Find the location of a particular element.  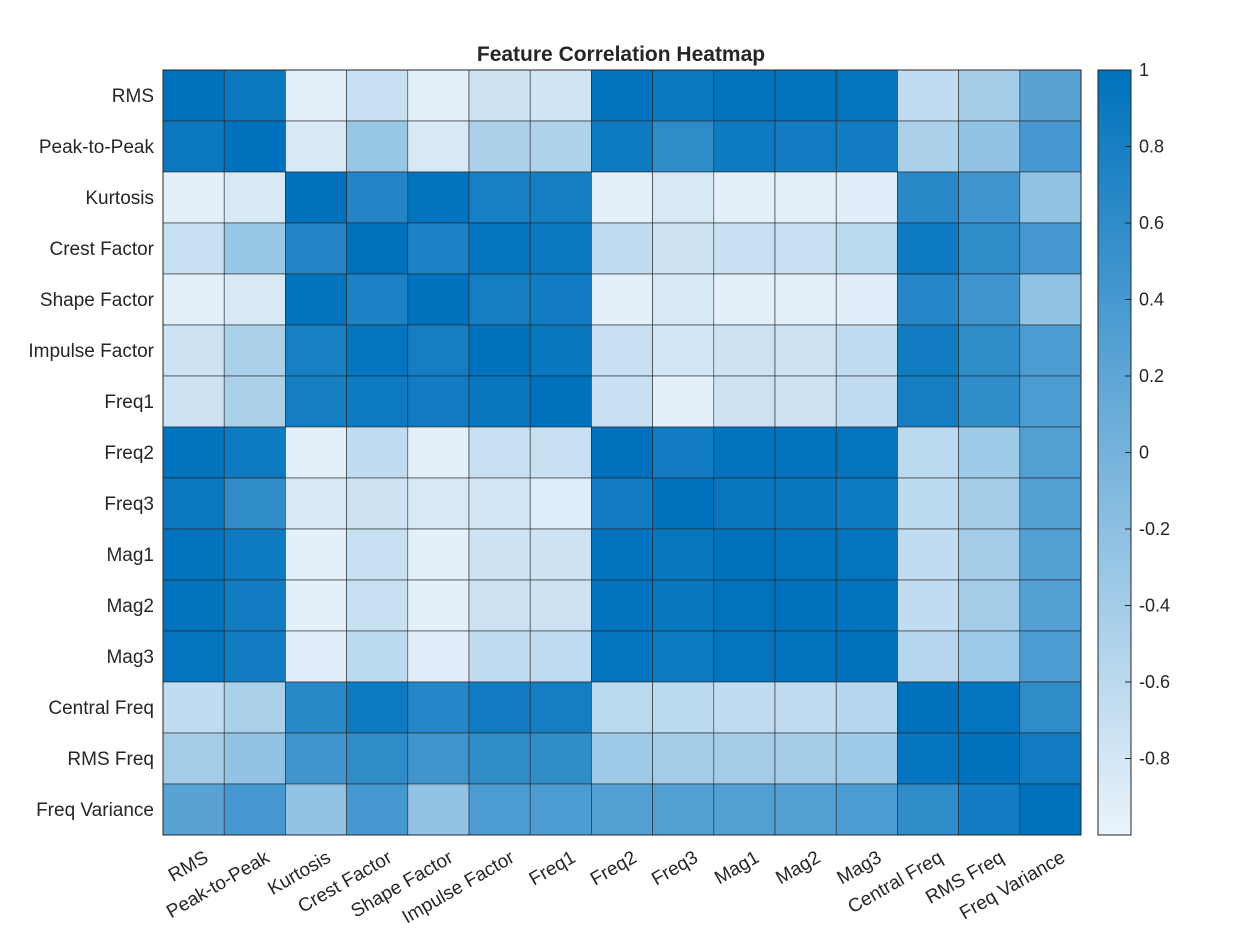

row-label: Impulse Factor is located at coordinates (91, 351).